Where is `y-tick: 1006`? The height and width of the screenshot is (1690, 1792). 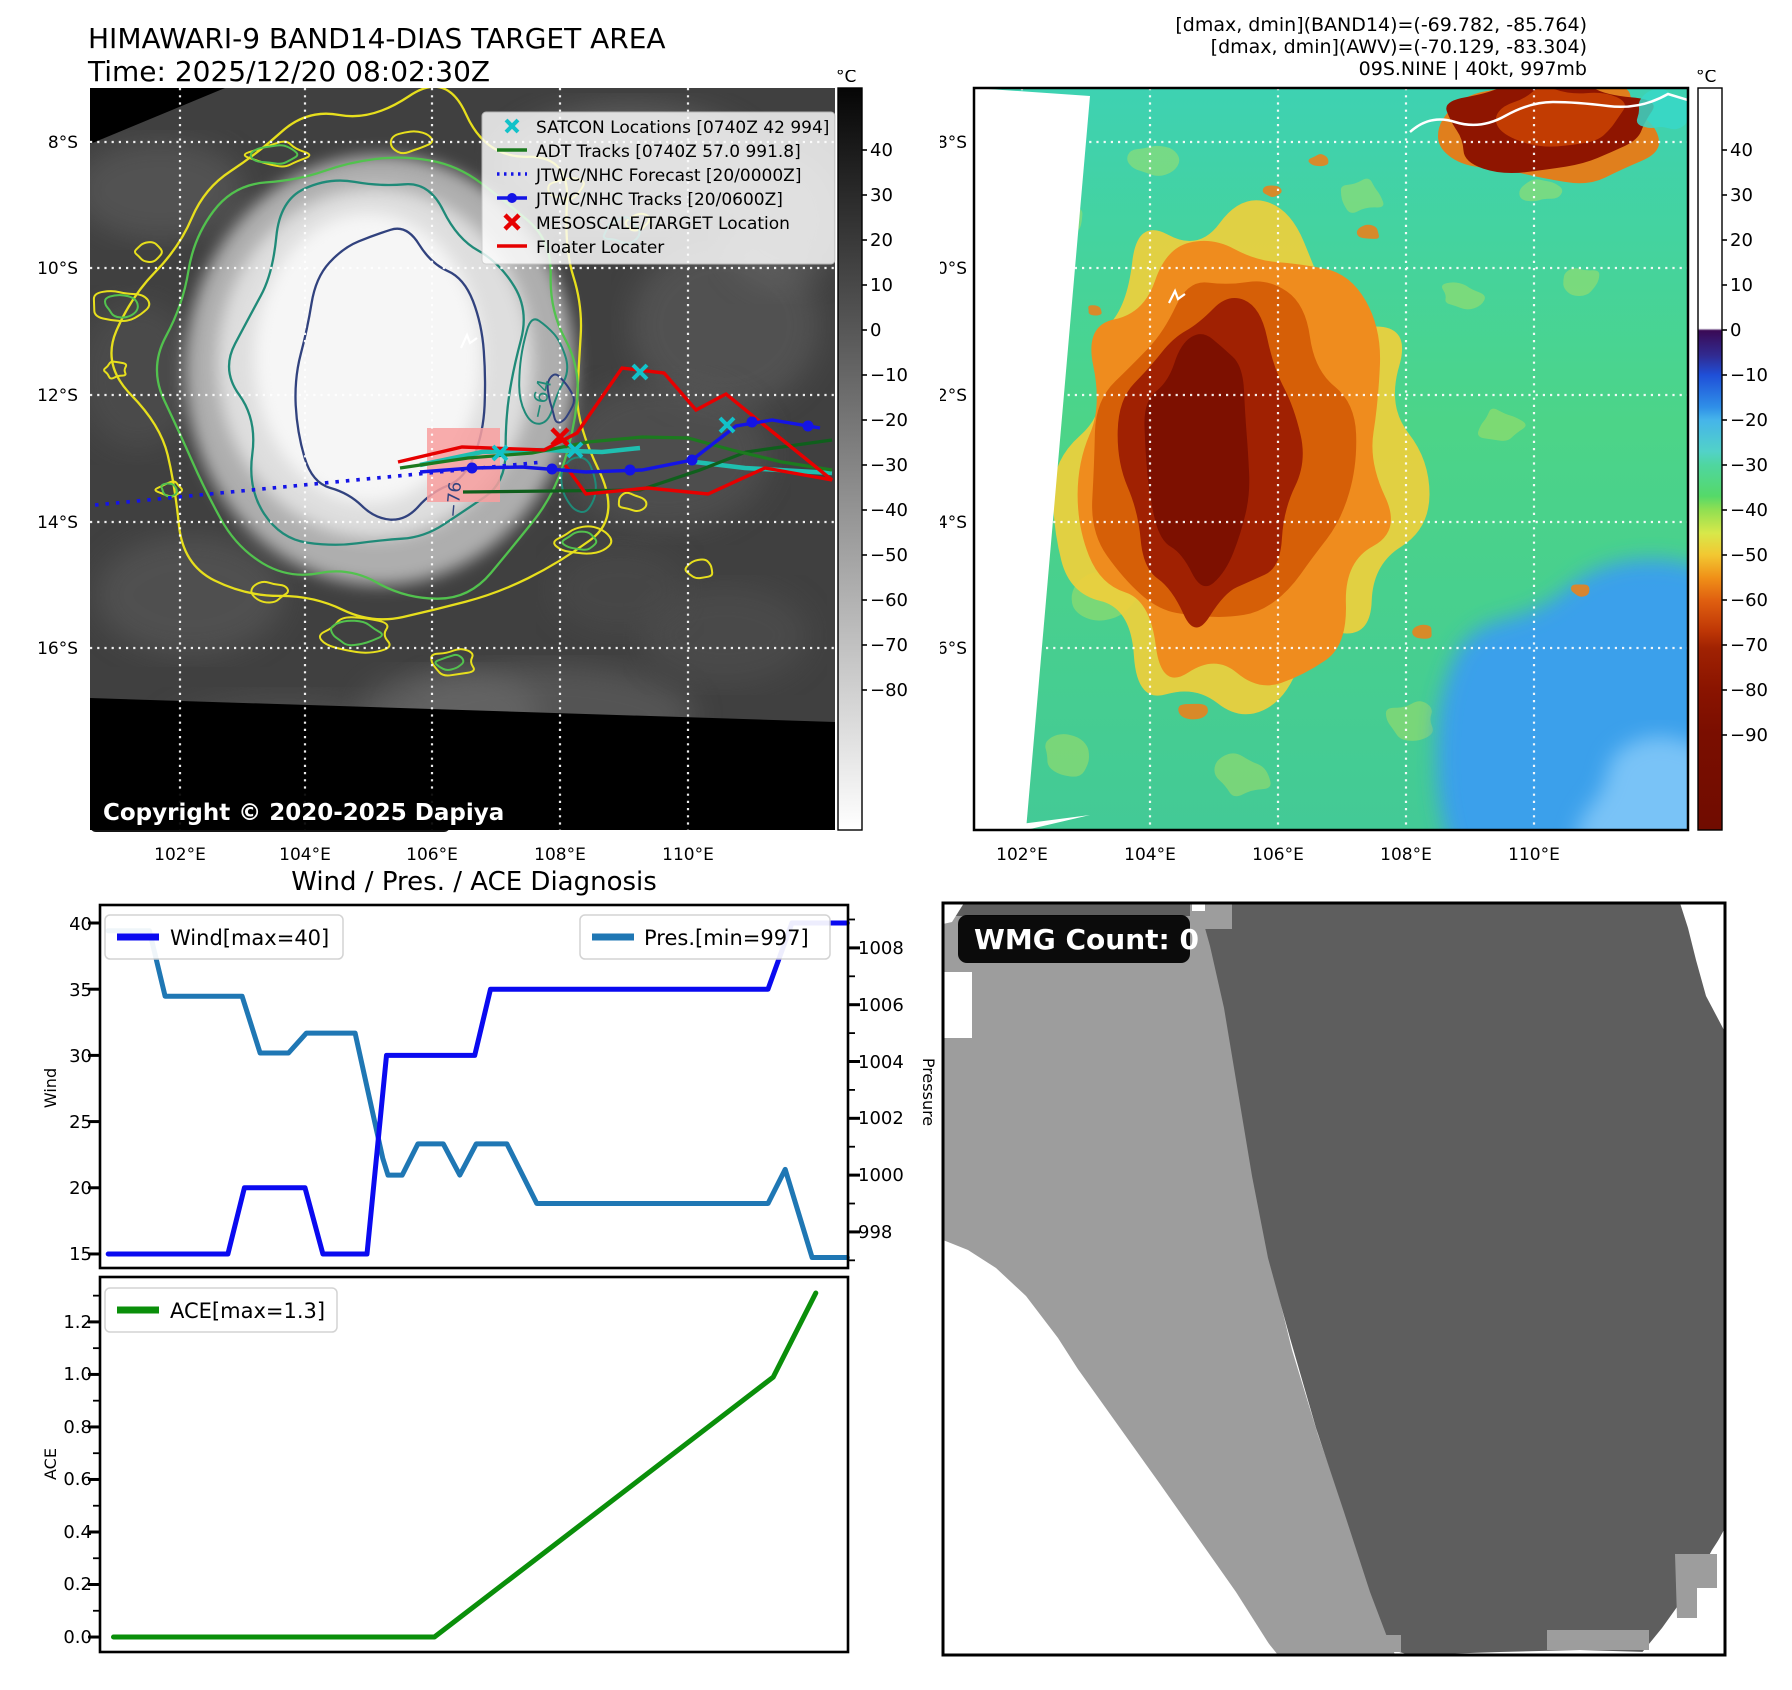
y-tick: 1006 is located at coordinates (881, 1005).